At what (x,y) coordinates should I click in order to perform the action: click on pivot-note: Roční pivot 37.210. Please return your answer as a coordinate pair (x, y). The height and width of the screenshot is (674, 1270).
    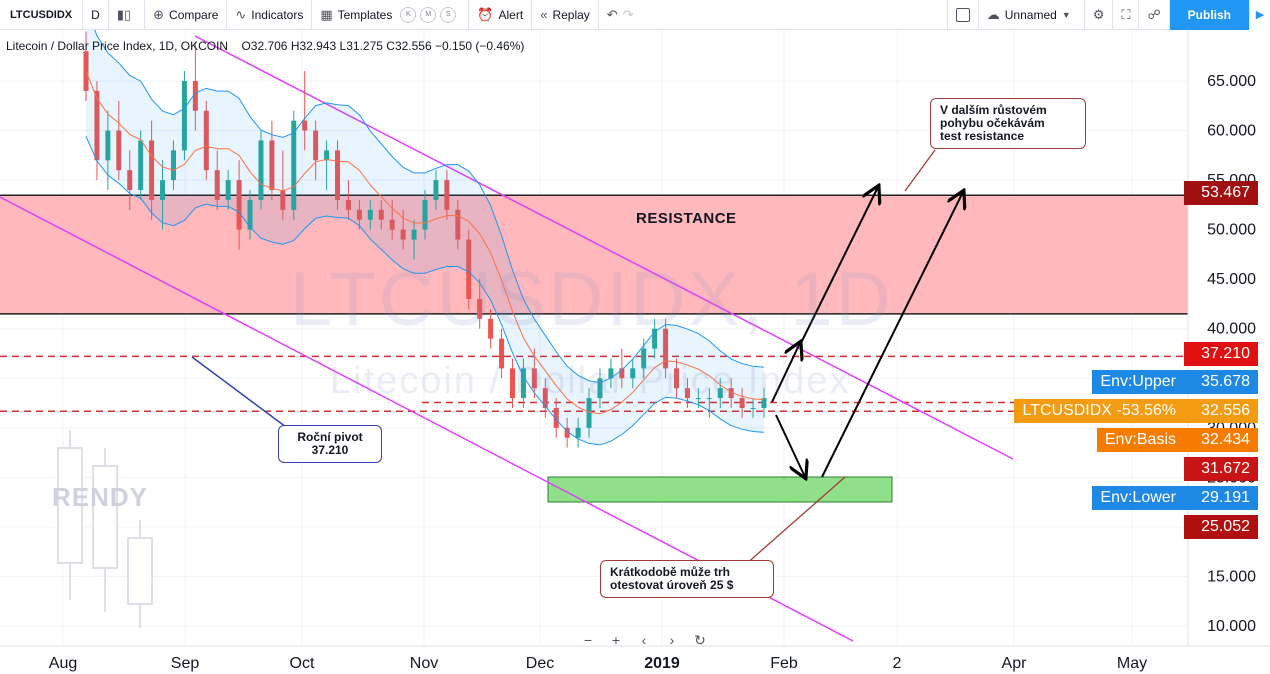
    Looking at the image, I should click on (330, 444).